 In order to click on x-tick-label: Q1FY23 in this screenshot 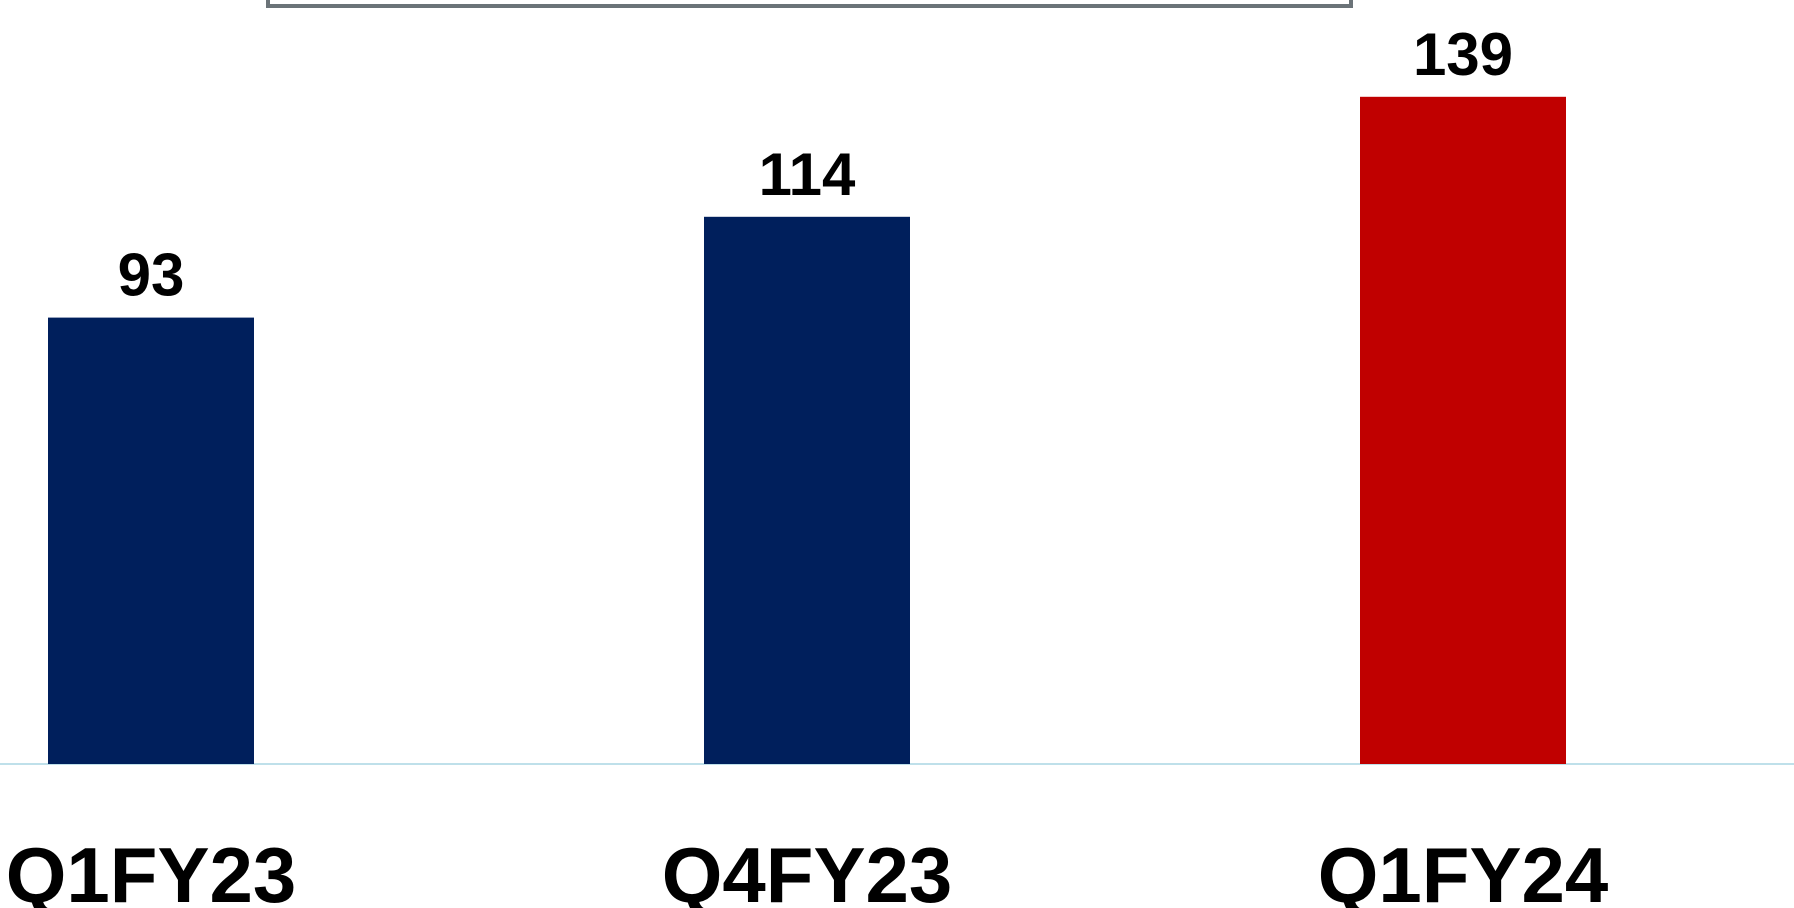, I will do `click(151, 869)`.